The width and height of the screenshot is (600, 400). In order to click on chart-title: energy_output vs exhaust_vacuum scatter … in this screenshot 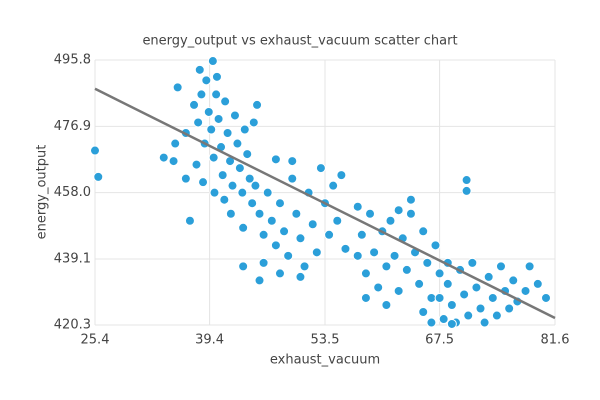, I will do `click(299, 41)`.